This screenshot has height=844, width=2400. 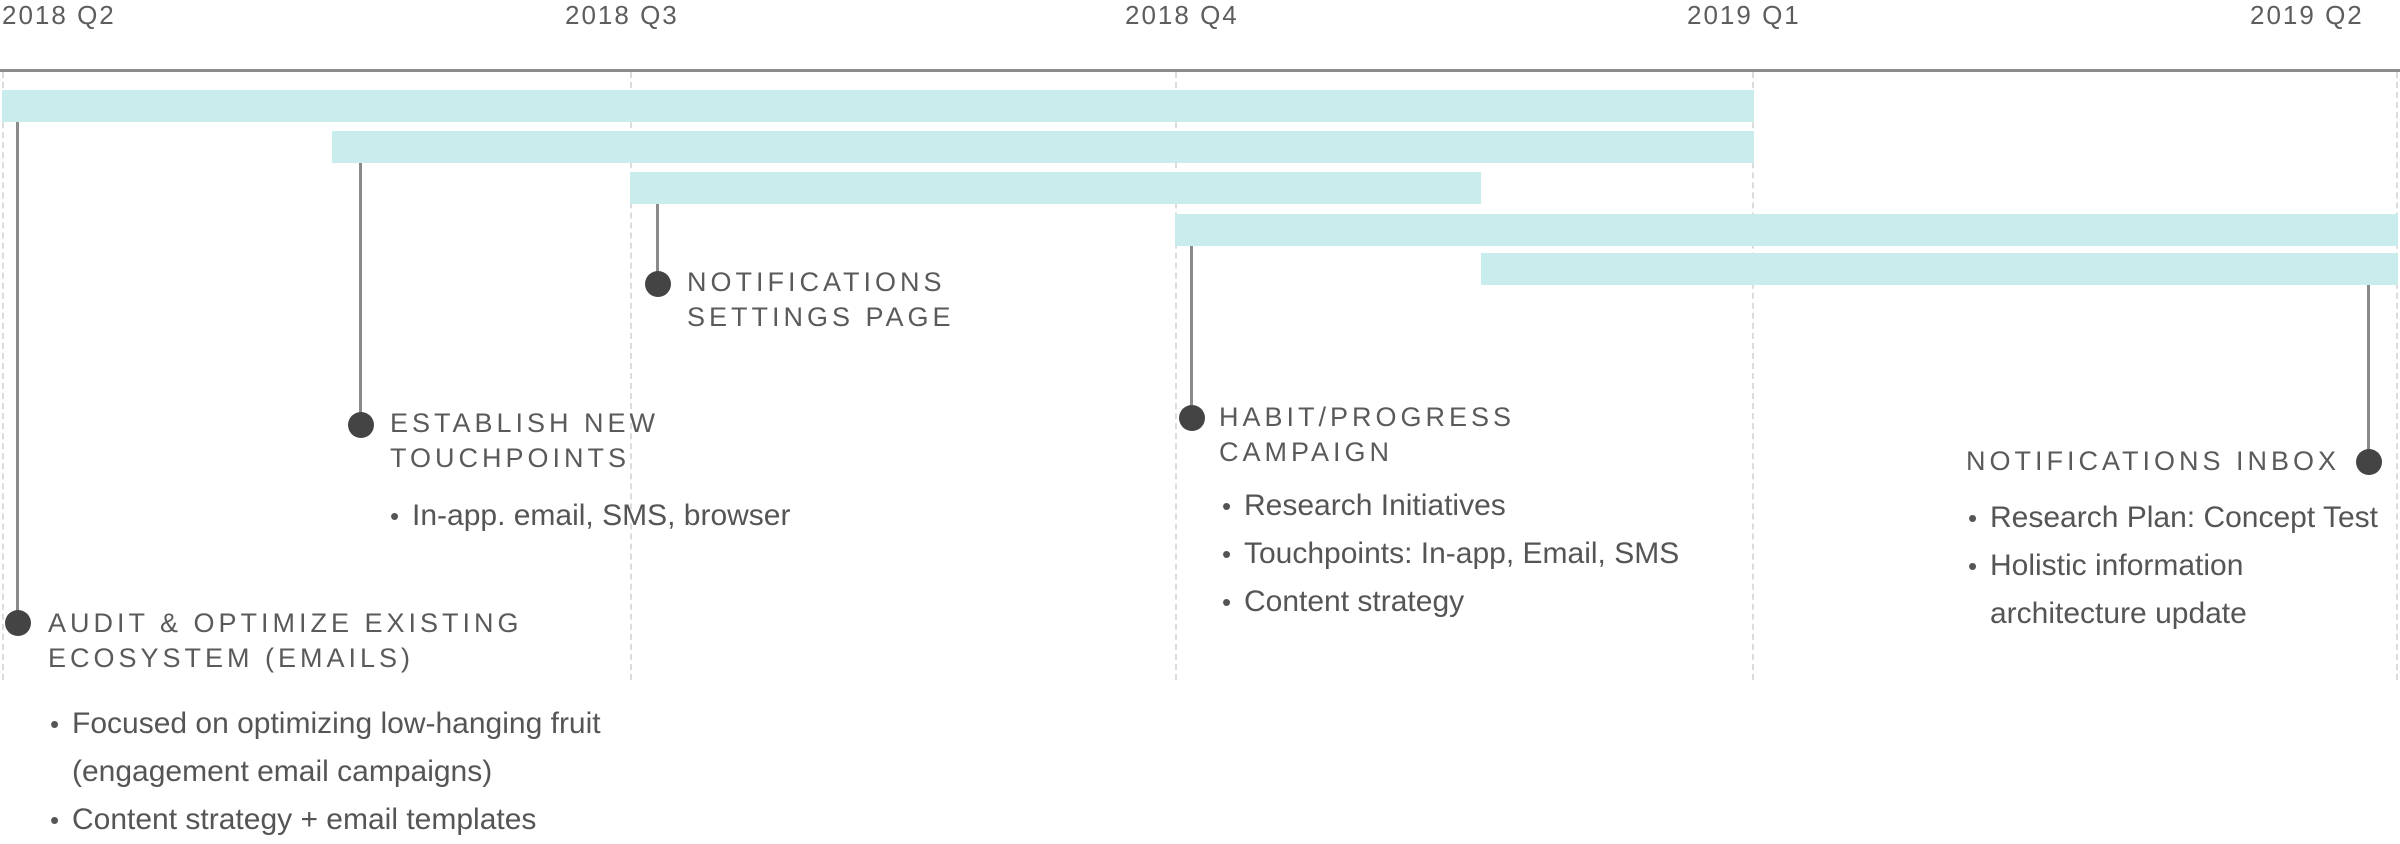 What do you see at coordinates (622, 15) in the screenshot?
I see `quarter-label-2018-q3: 2018 Q3` at bounding box center [622, 15].